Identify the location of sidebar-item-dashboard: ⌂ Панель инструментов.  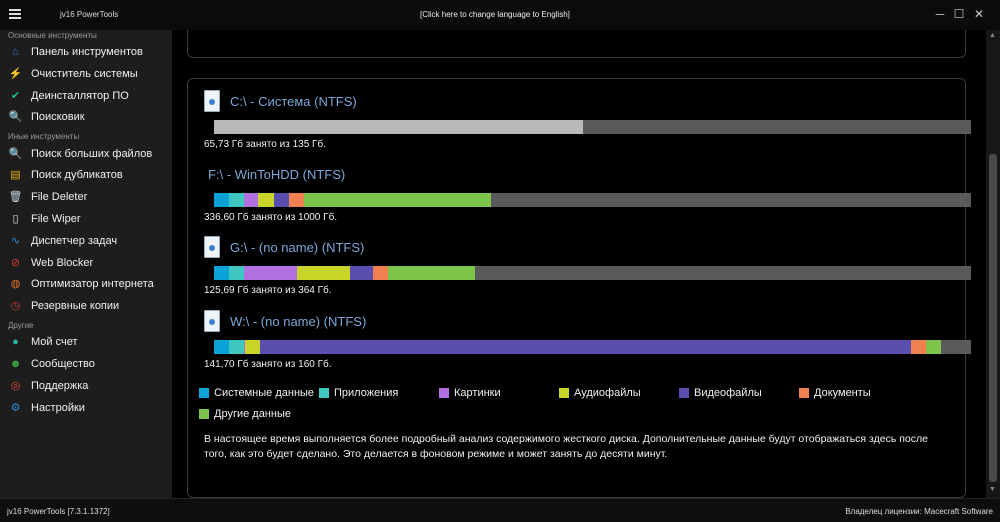
(86, 53).